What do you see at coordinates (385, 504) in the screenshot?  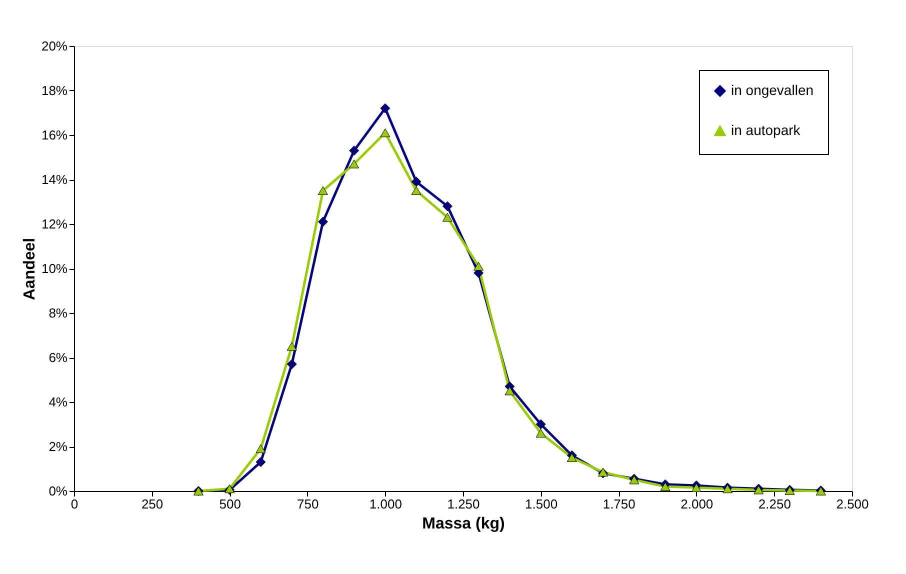 I see `x-tick-label: 1.000` at bounding box center [385, 504].